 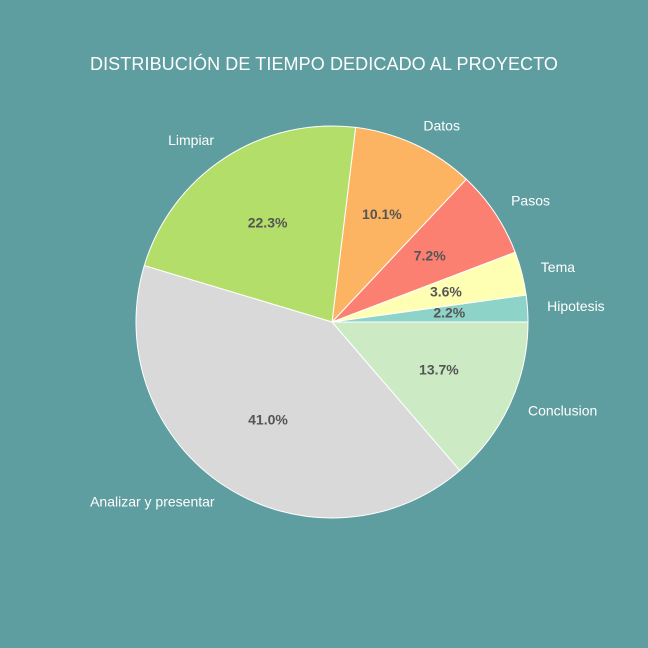 What do you see at coordinates (562, 411) in the screenshot?
I see `pie-category-label-conclusion: Conclusion` at bounding box center [562, 411].